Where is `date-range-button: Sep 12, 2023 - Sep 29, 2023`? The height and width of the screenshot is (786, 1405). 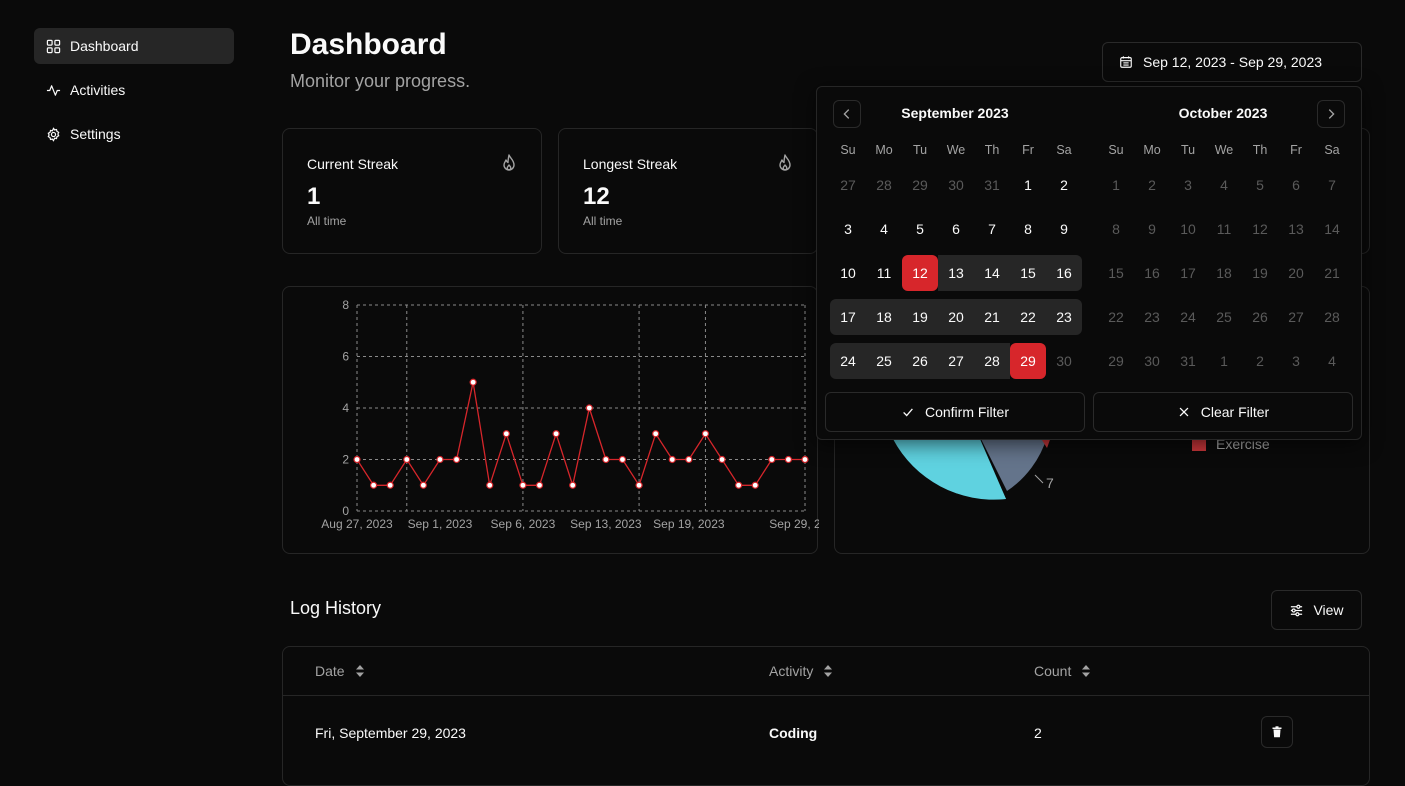 date-range-button: Sep 12, 2023 - Sep 29, 2023 is located at coordinates (1232, 62).